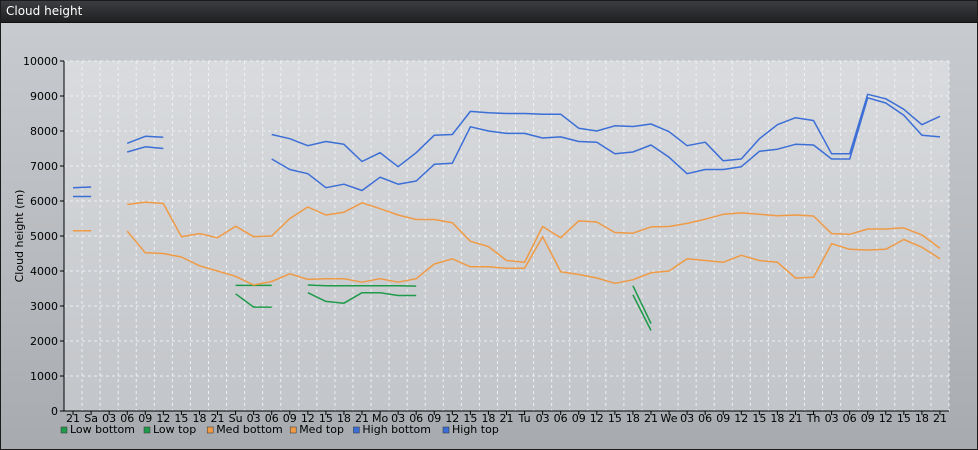  I want to click on series-med-top, so click(507, 232).